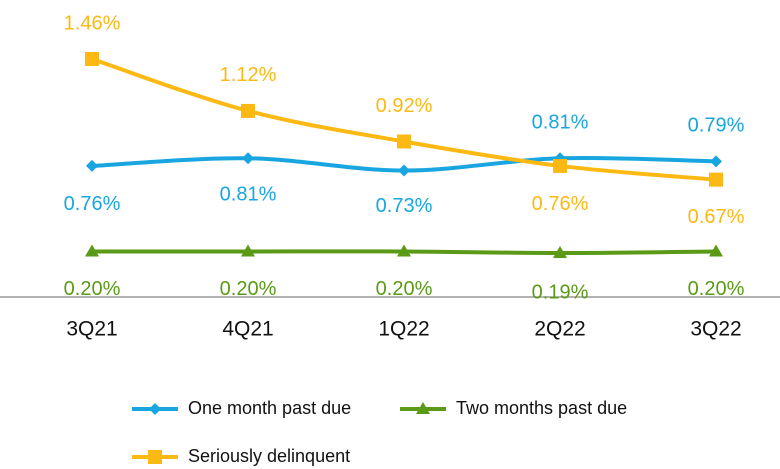 The image size is (780, 469). What do you see at coordinates (560, 292) in the screenshot?
I see `data-label: 0.19%` at bounding box center [560, 292].